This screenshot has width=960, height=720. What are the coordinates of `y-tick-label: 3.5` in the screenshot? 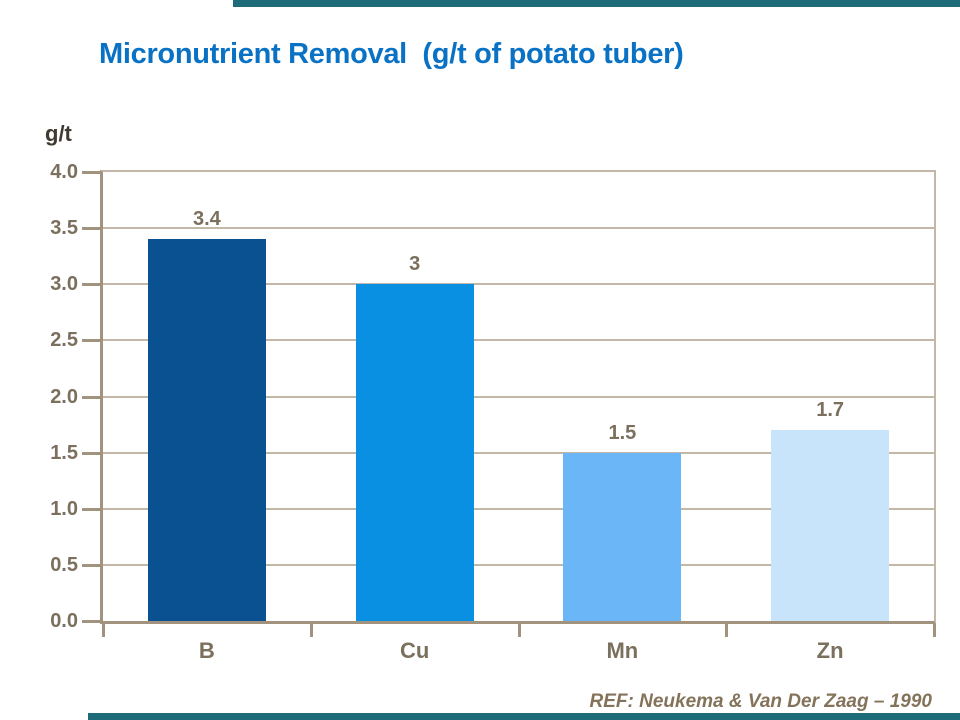 It's located at (64, 228).